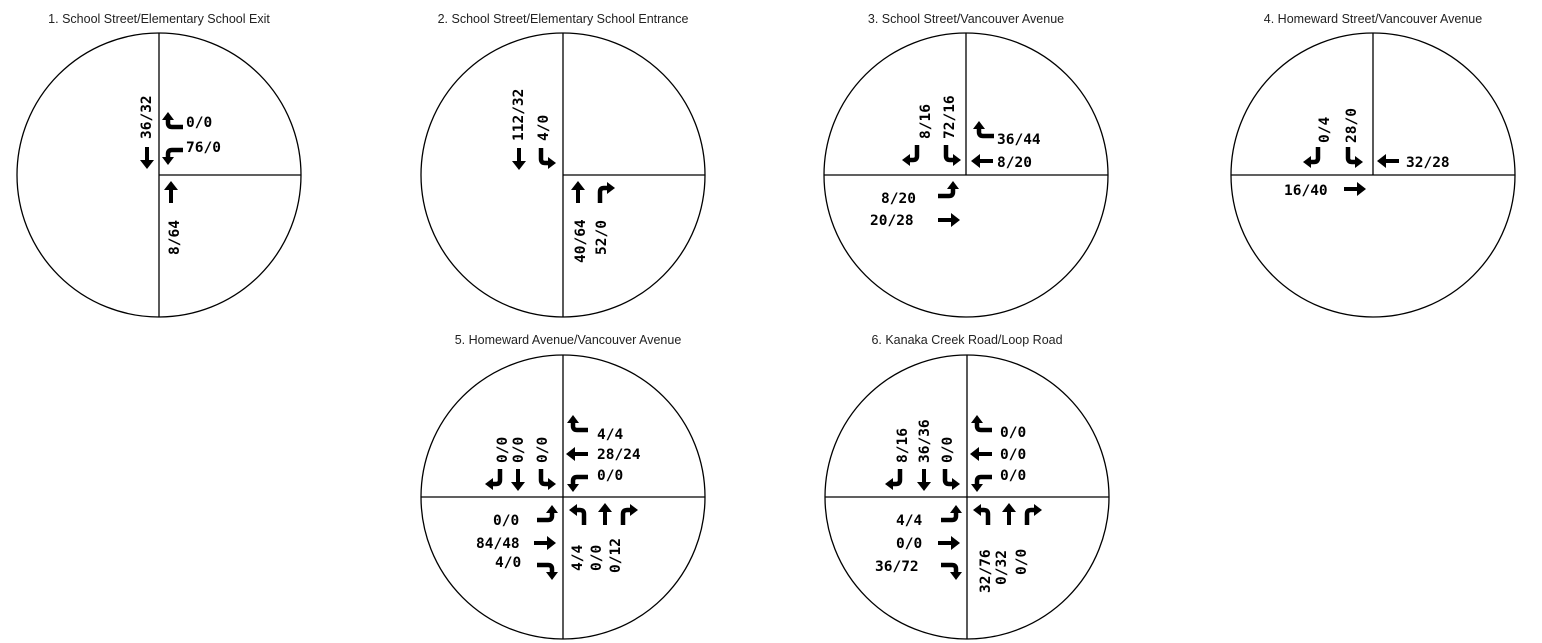  Describe the element at coordinates (519, 115) in the screenshot. I see `sb-through-volume: 112/32` at that location.